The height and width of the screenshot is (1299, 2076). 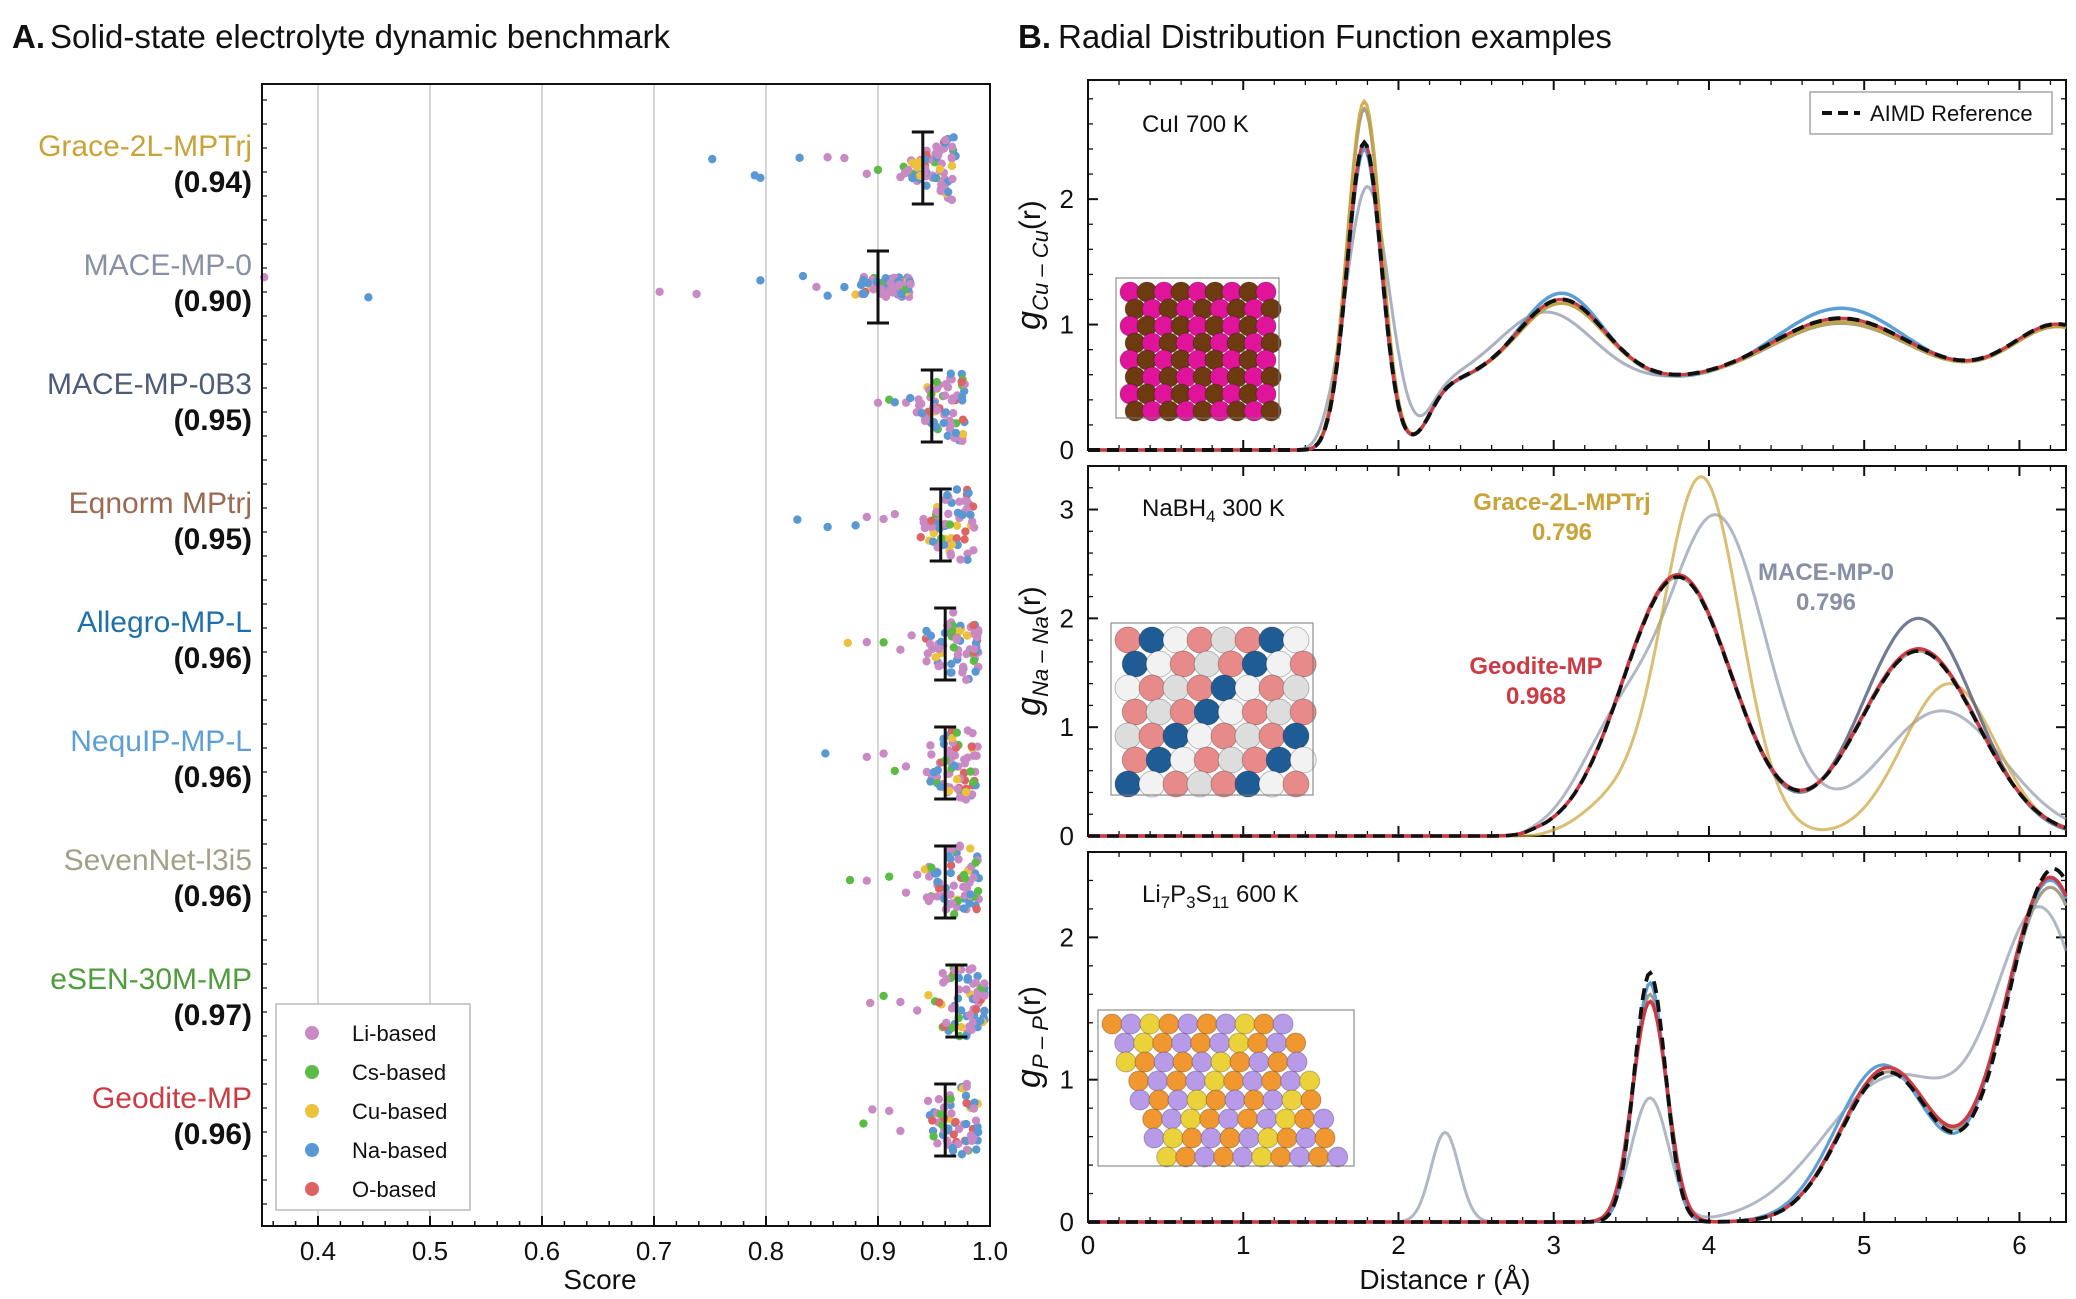 I want to click on model-name-label: SevenNet-l3i5, so click(x=158, y=860).